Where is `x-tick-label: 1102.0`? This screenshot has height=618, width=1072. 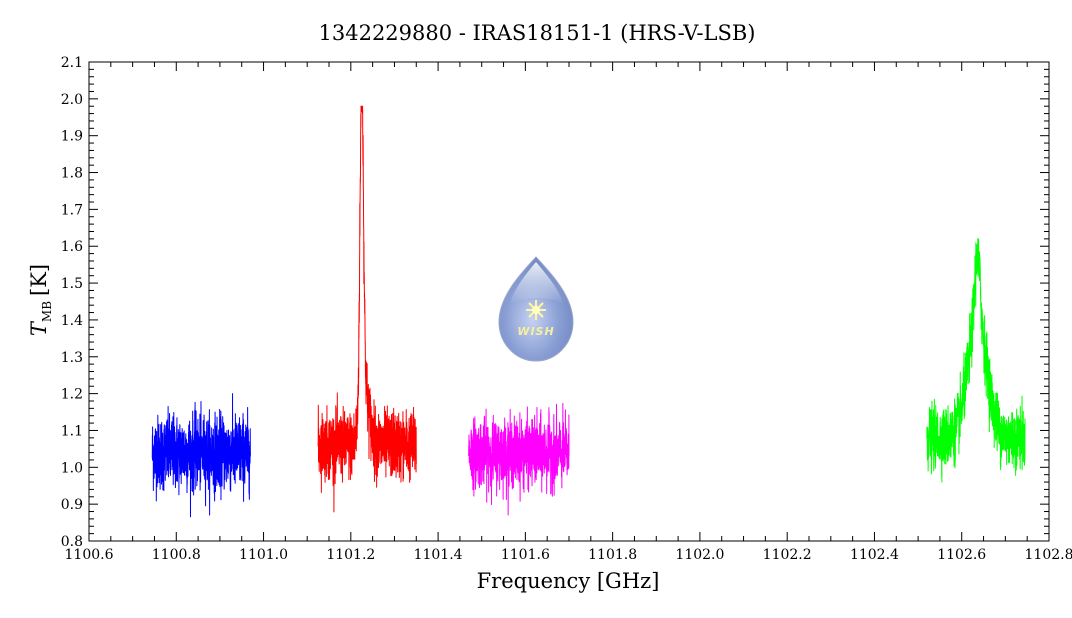 x-tick-label: 1102.0 is located at coordinates (699, 555).